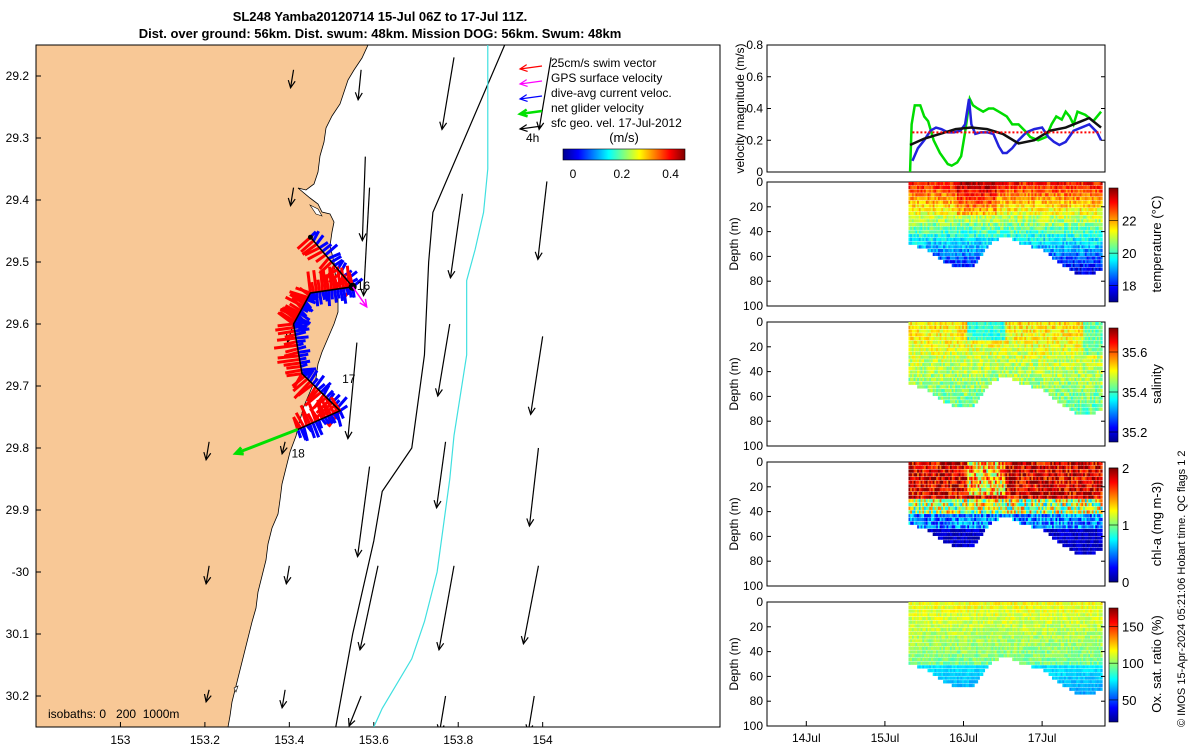 The width and height of the screenshot is (1200, 750). What do you see at coordinates (308, 373) in the screenshot?
I see `current-vector` at bounding box center [308, 373].